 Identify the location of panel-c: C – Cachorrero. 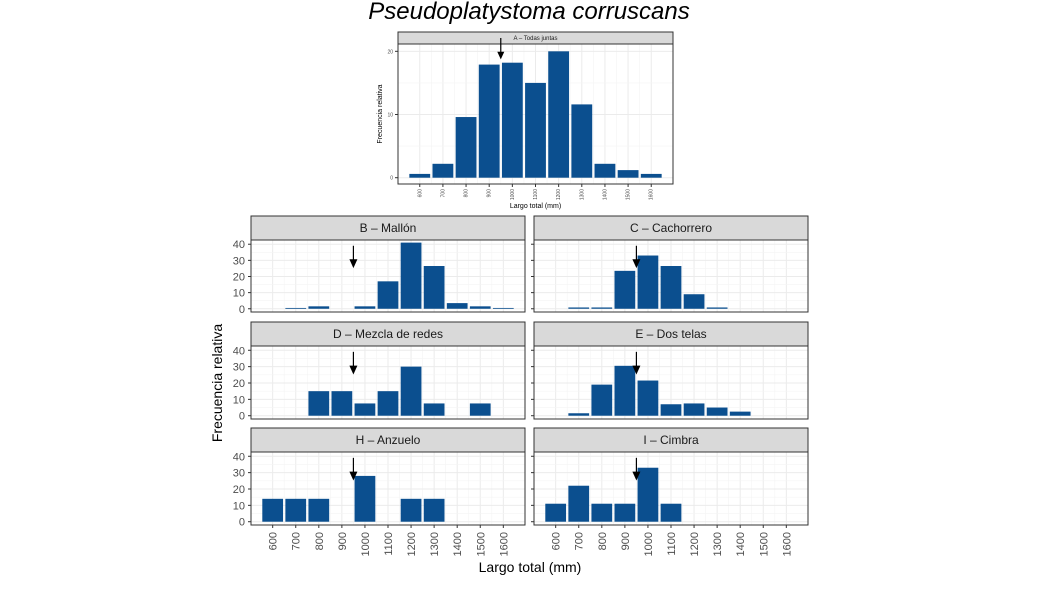
(670, 264).